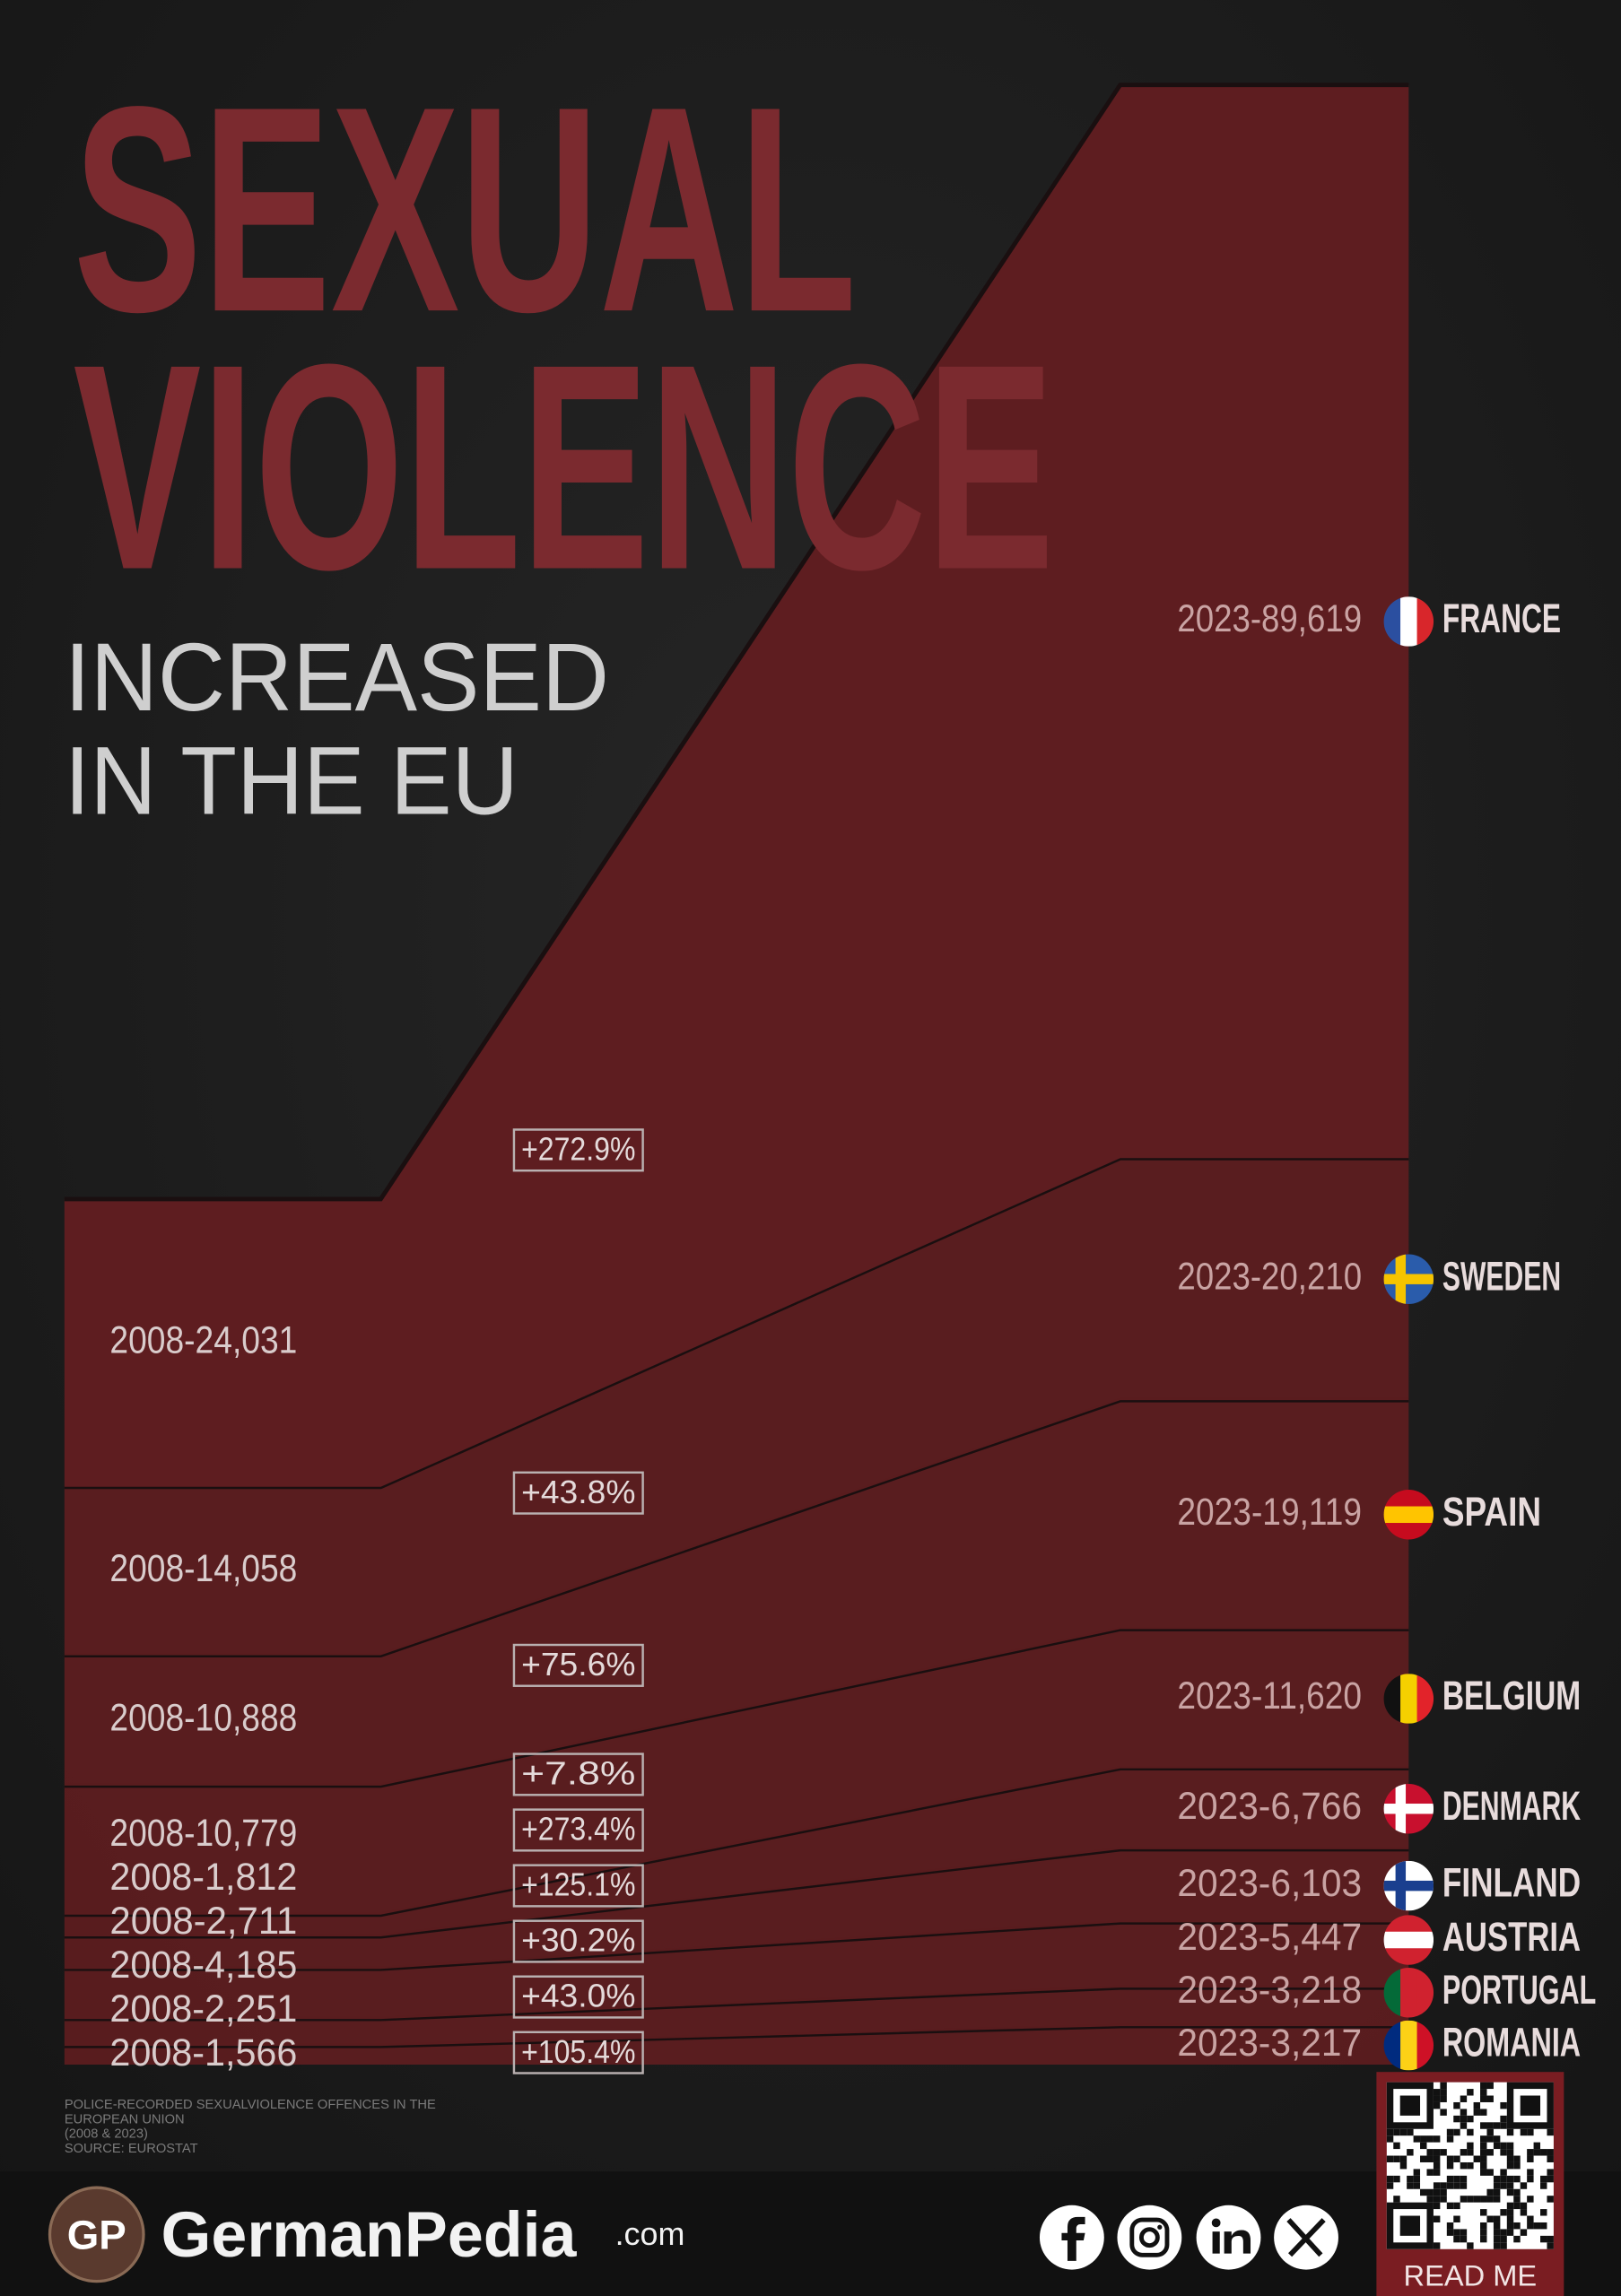 This screenshot has width=1621, height=2296. I want to click on change-label: +125.1%, so click(578, 1884).